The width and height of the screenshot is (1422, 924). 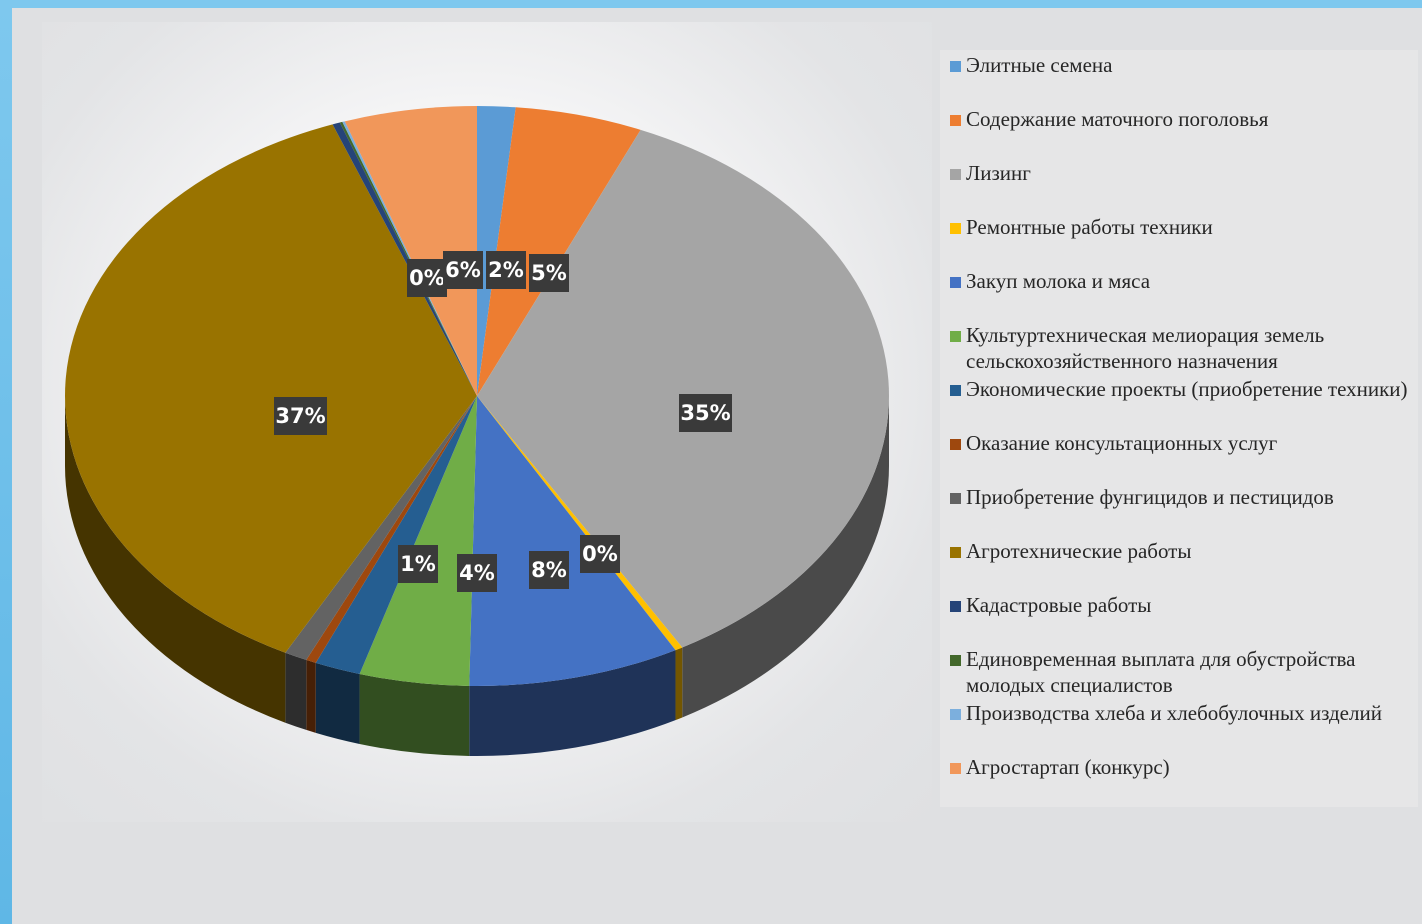 I want to click on data-label-13: 6%, so click(x=463, y=270).